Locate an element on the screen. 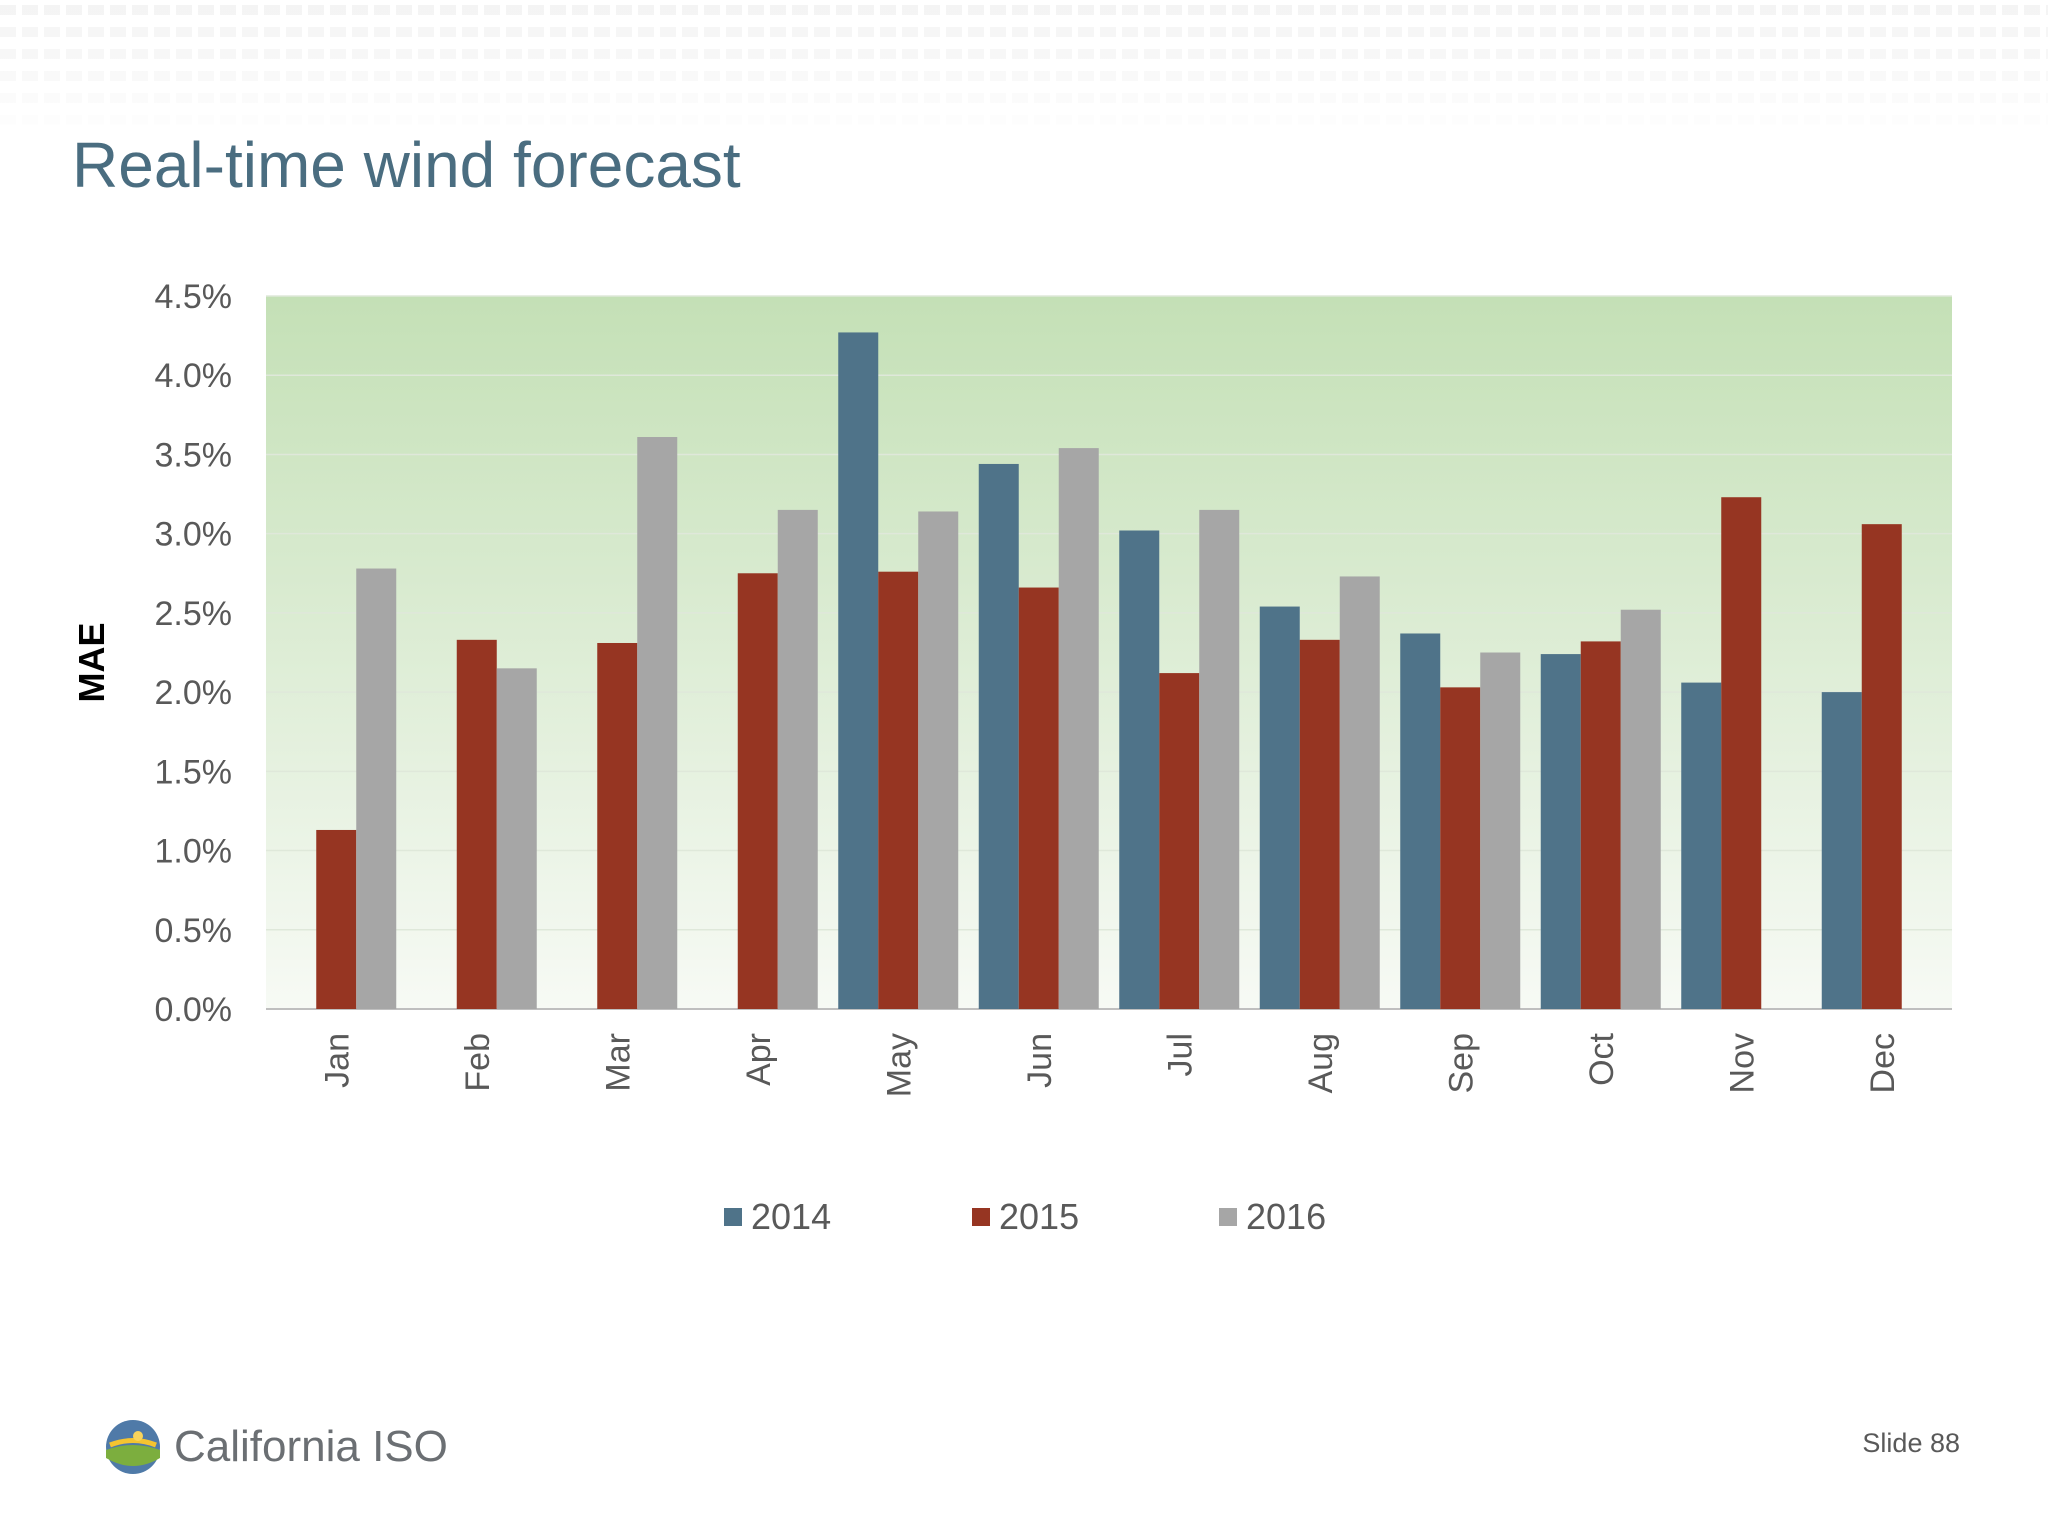 This screenshot has width=2048, height=1536. x-tick-label: Sep is located at coordinates (1461, 1063).